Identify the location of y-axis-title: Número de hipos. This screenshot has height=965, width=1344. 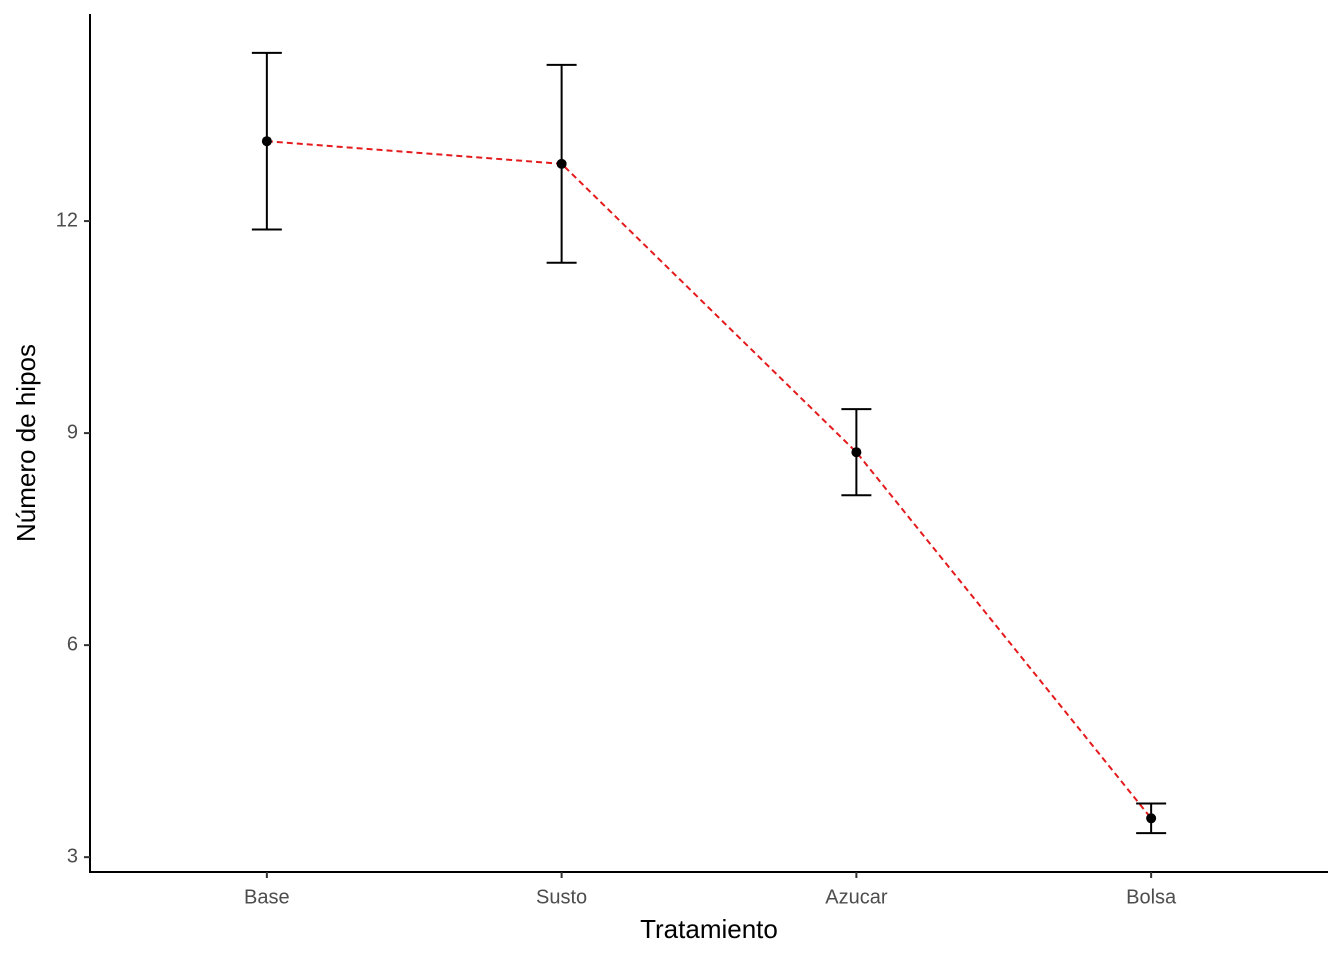
(26, 443).